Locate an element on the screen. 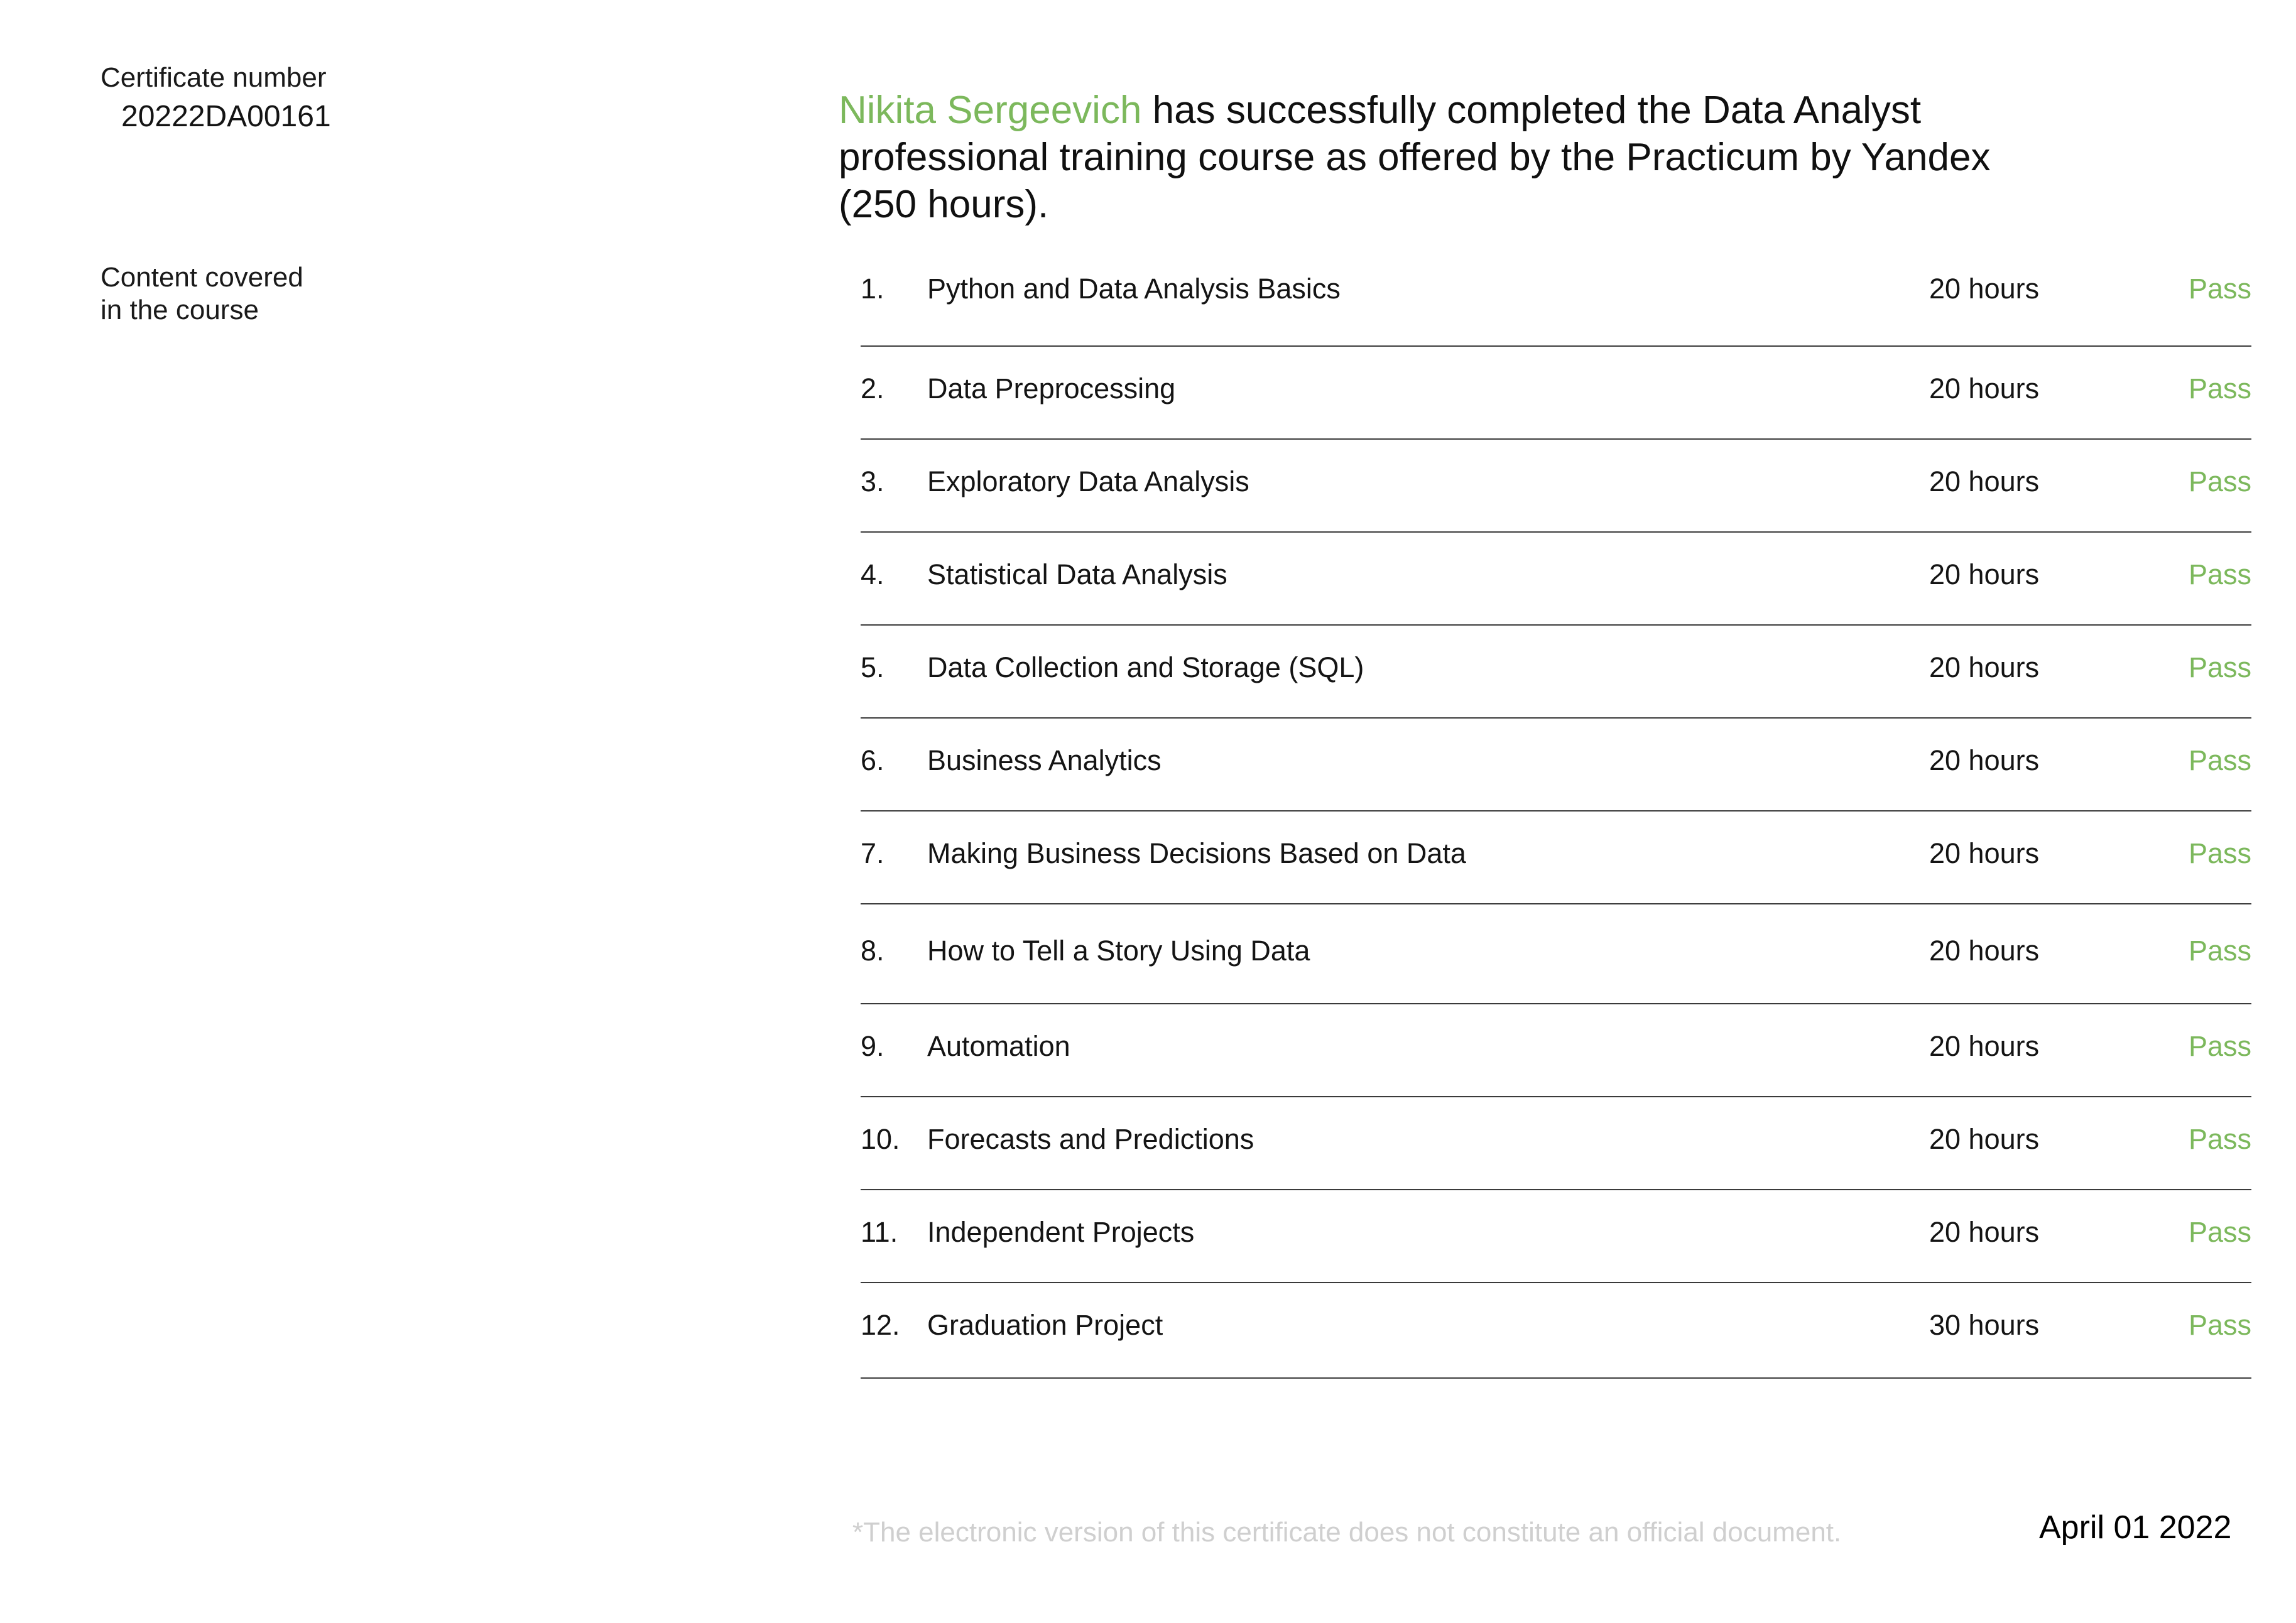  course-number: 3. is located at coordinates (872, 481).